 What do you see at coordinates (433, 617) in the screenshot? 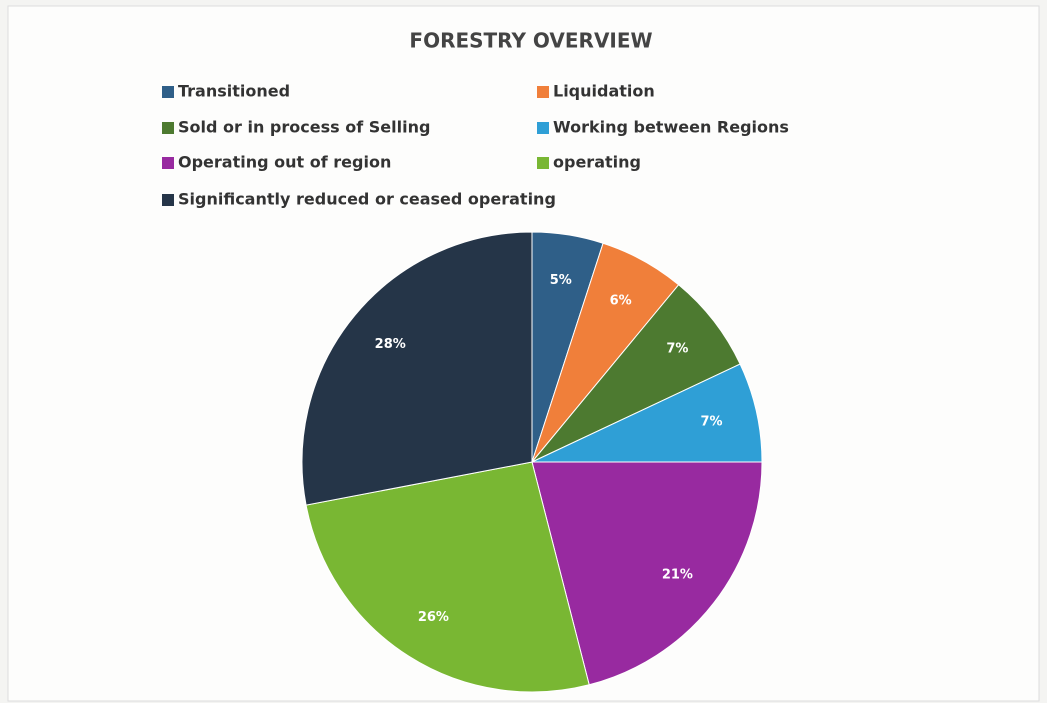
I see `data-label: 26%` at bounding box center [433, 617].